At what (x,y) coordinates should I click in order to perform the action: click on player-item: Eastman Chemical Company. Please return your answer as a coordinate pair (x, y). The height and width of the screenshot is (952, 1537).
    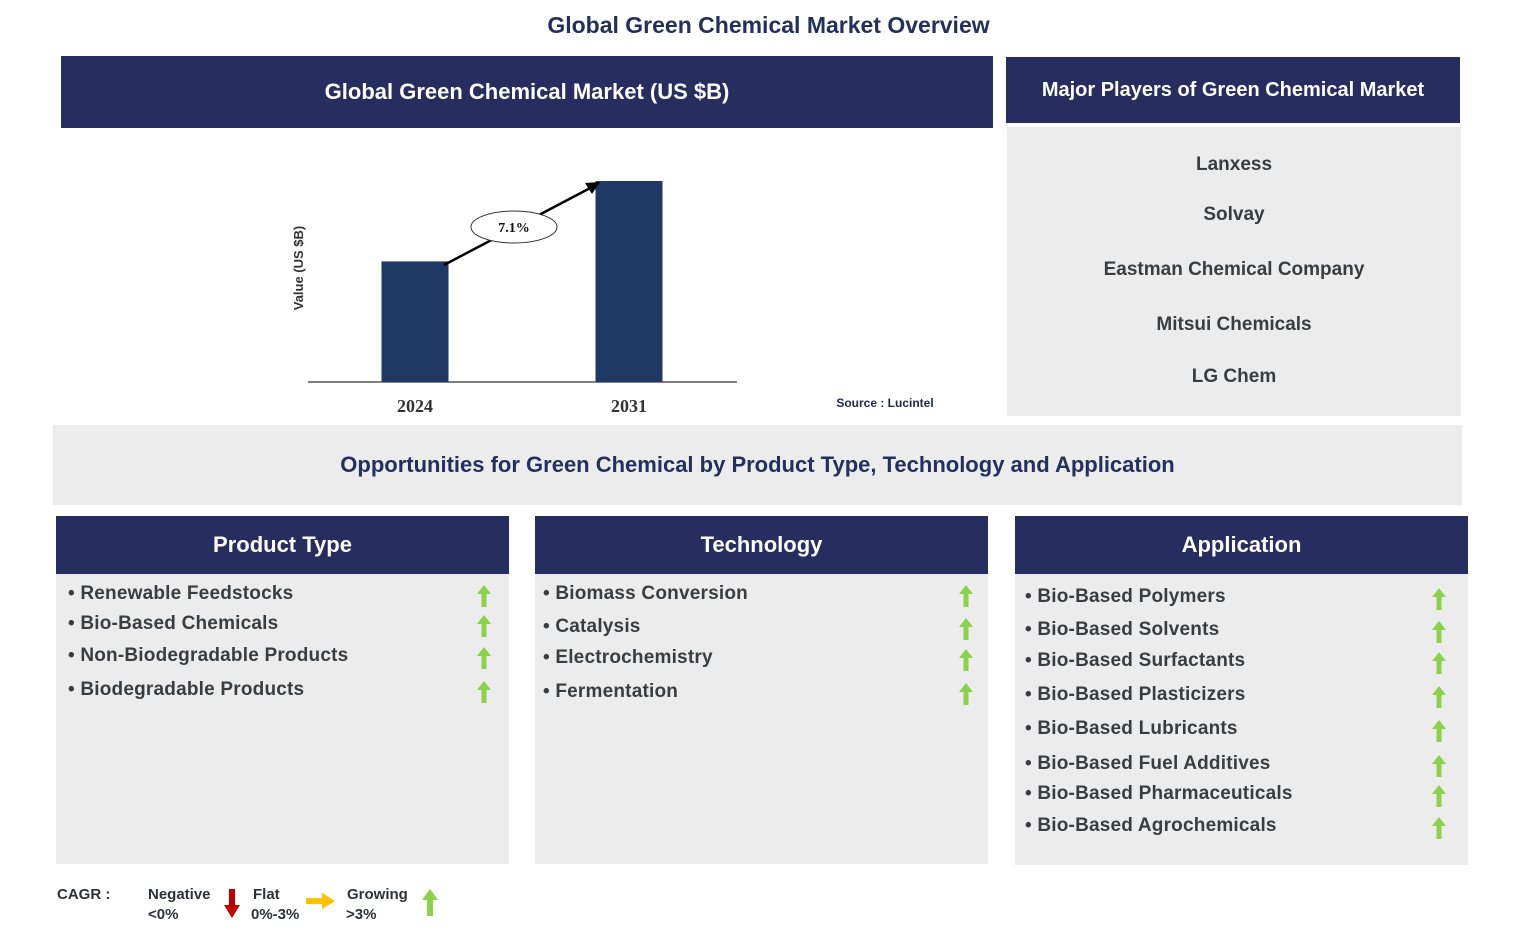
    Looking at the image, I should click on (1234, 269).